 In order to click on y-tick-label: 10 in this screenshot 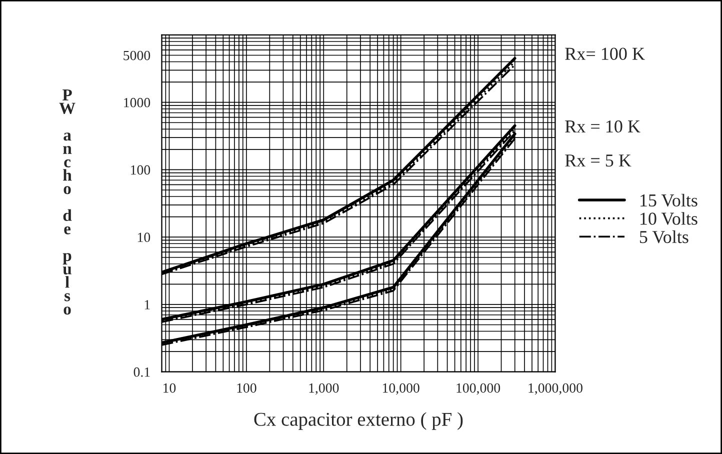, I will do `click(144, 237)`.